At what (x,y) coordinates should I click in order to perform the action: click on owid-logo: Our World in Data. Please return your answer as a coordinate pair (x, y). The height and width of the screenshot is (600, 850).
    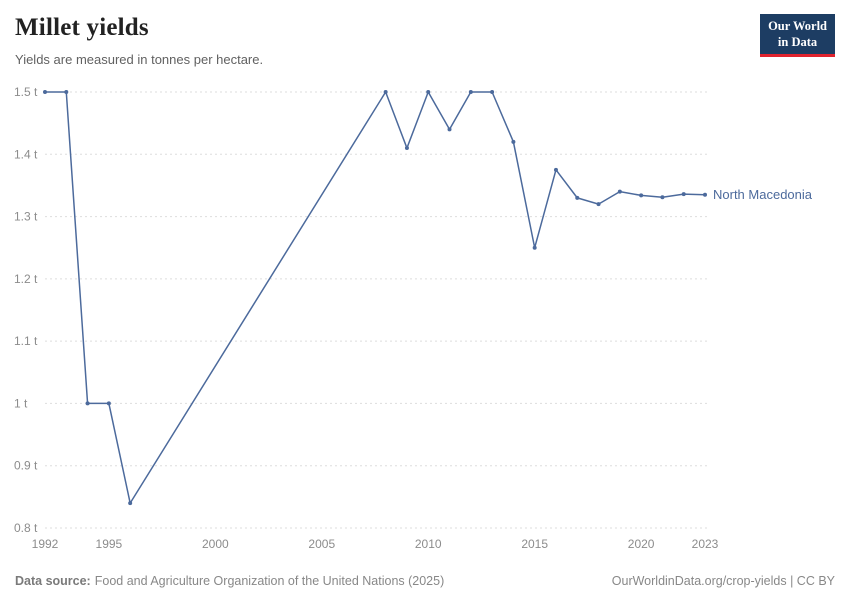
    Looking at the image, I should click on (797, 36).